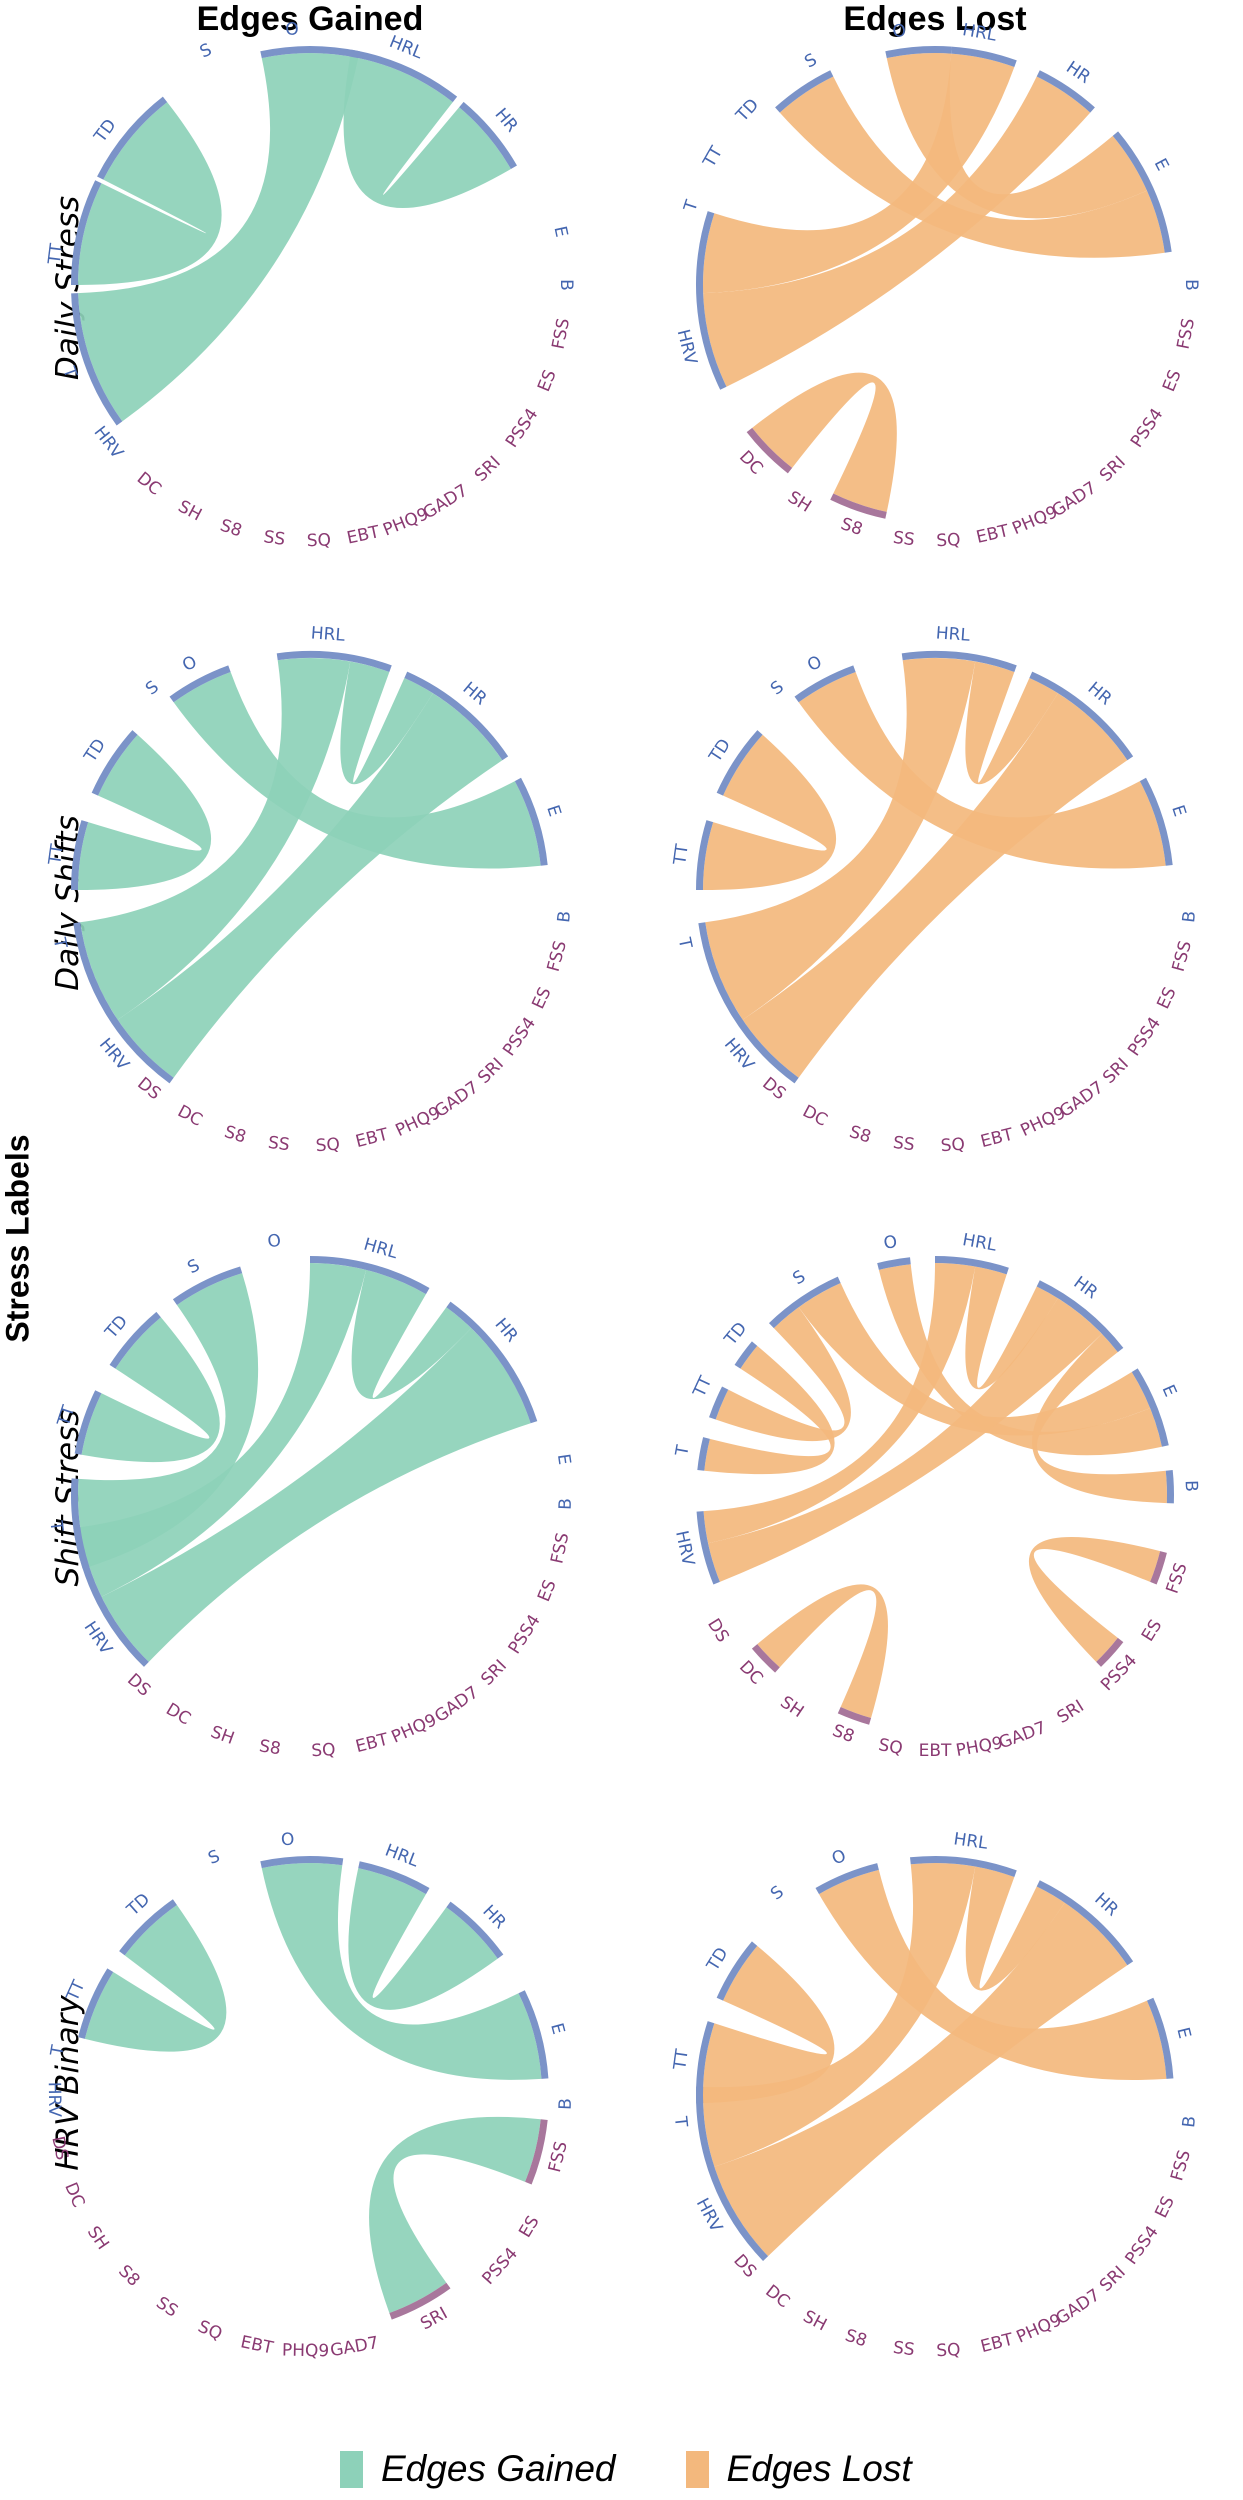 The image size is (1243, 2500). What do you see at coordinates (97, 359) in the screenshot?
I see `node-arc-t` at bounding box center [97, 359].